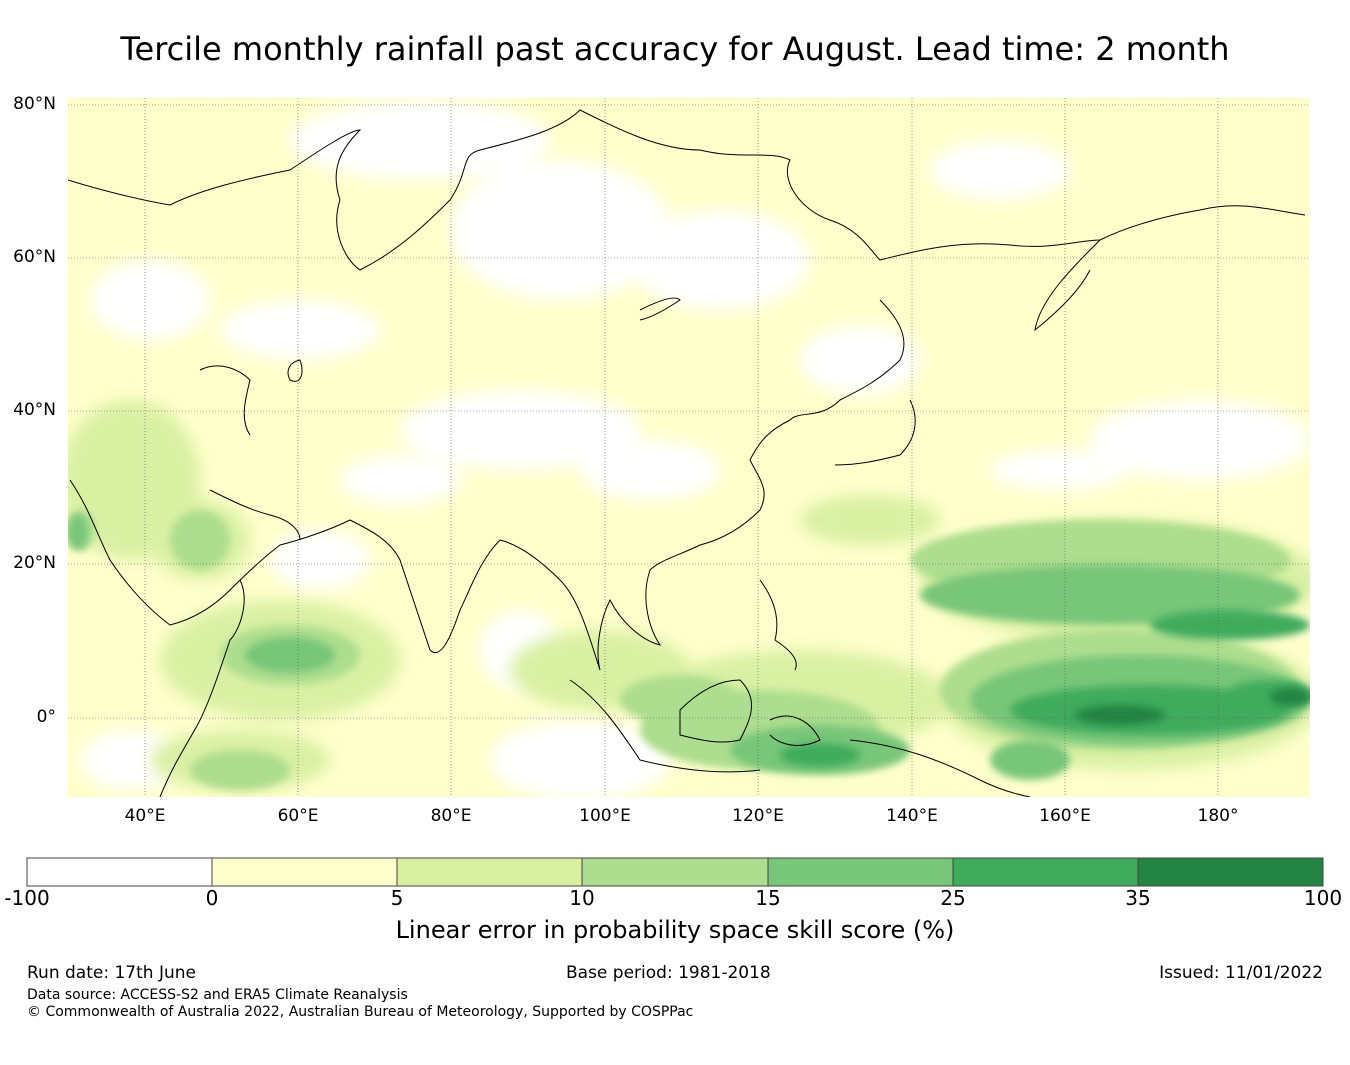  Describe the element at coordinates (111, 973) in the screenshot. I see `run-date: Run date: 17th June` at that location.